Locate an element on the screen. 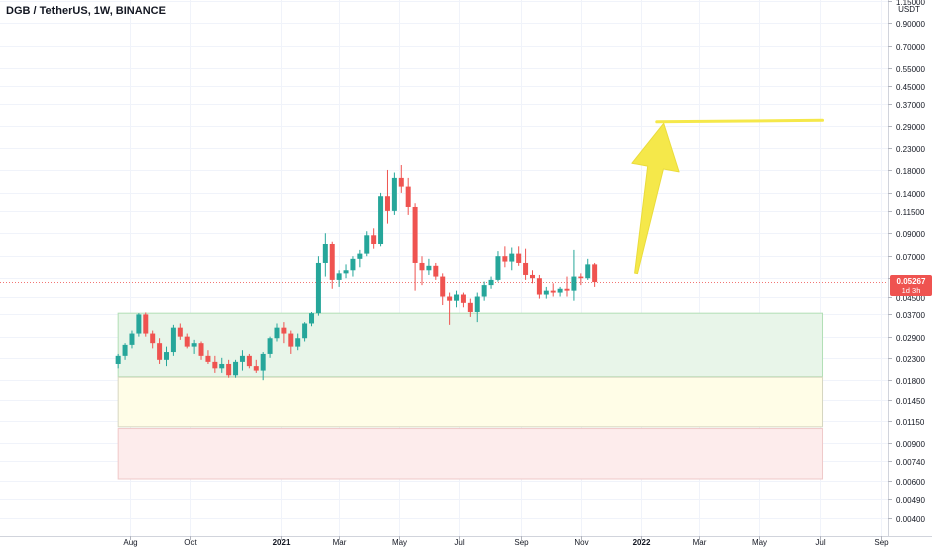  drawings is located at coordinates (728, 196).